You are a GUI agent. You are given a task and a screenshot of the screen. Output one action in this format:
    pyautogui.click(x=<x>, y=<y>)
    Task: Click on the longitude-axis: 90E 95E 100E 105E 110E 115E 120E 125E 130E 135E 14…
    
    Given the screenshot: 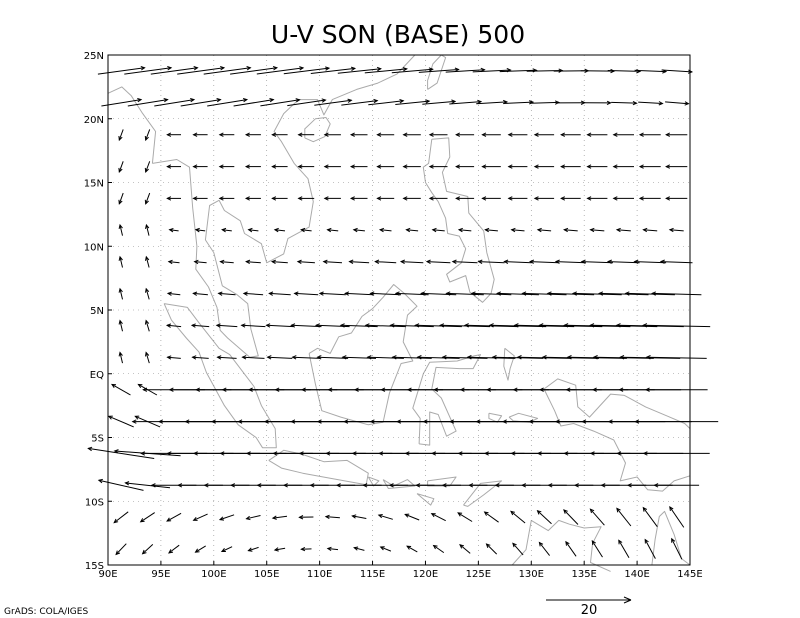 What is the action you would take?
    pyautogui.click(x=400, y=570)
    